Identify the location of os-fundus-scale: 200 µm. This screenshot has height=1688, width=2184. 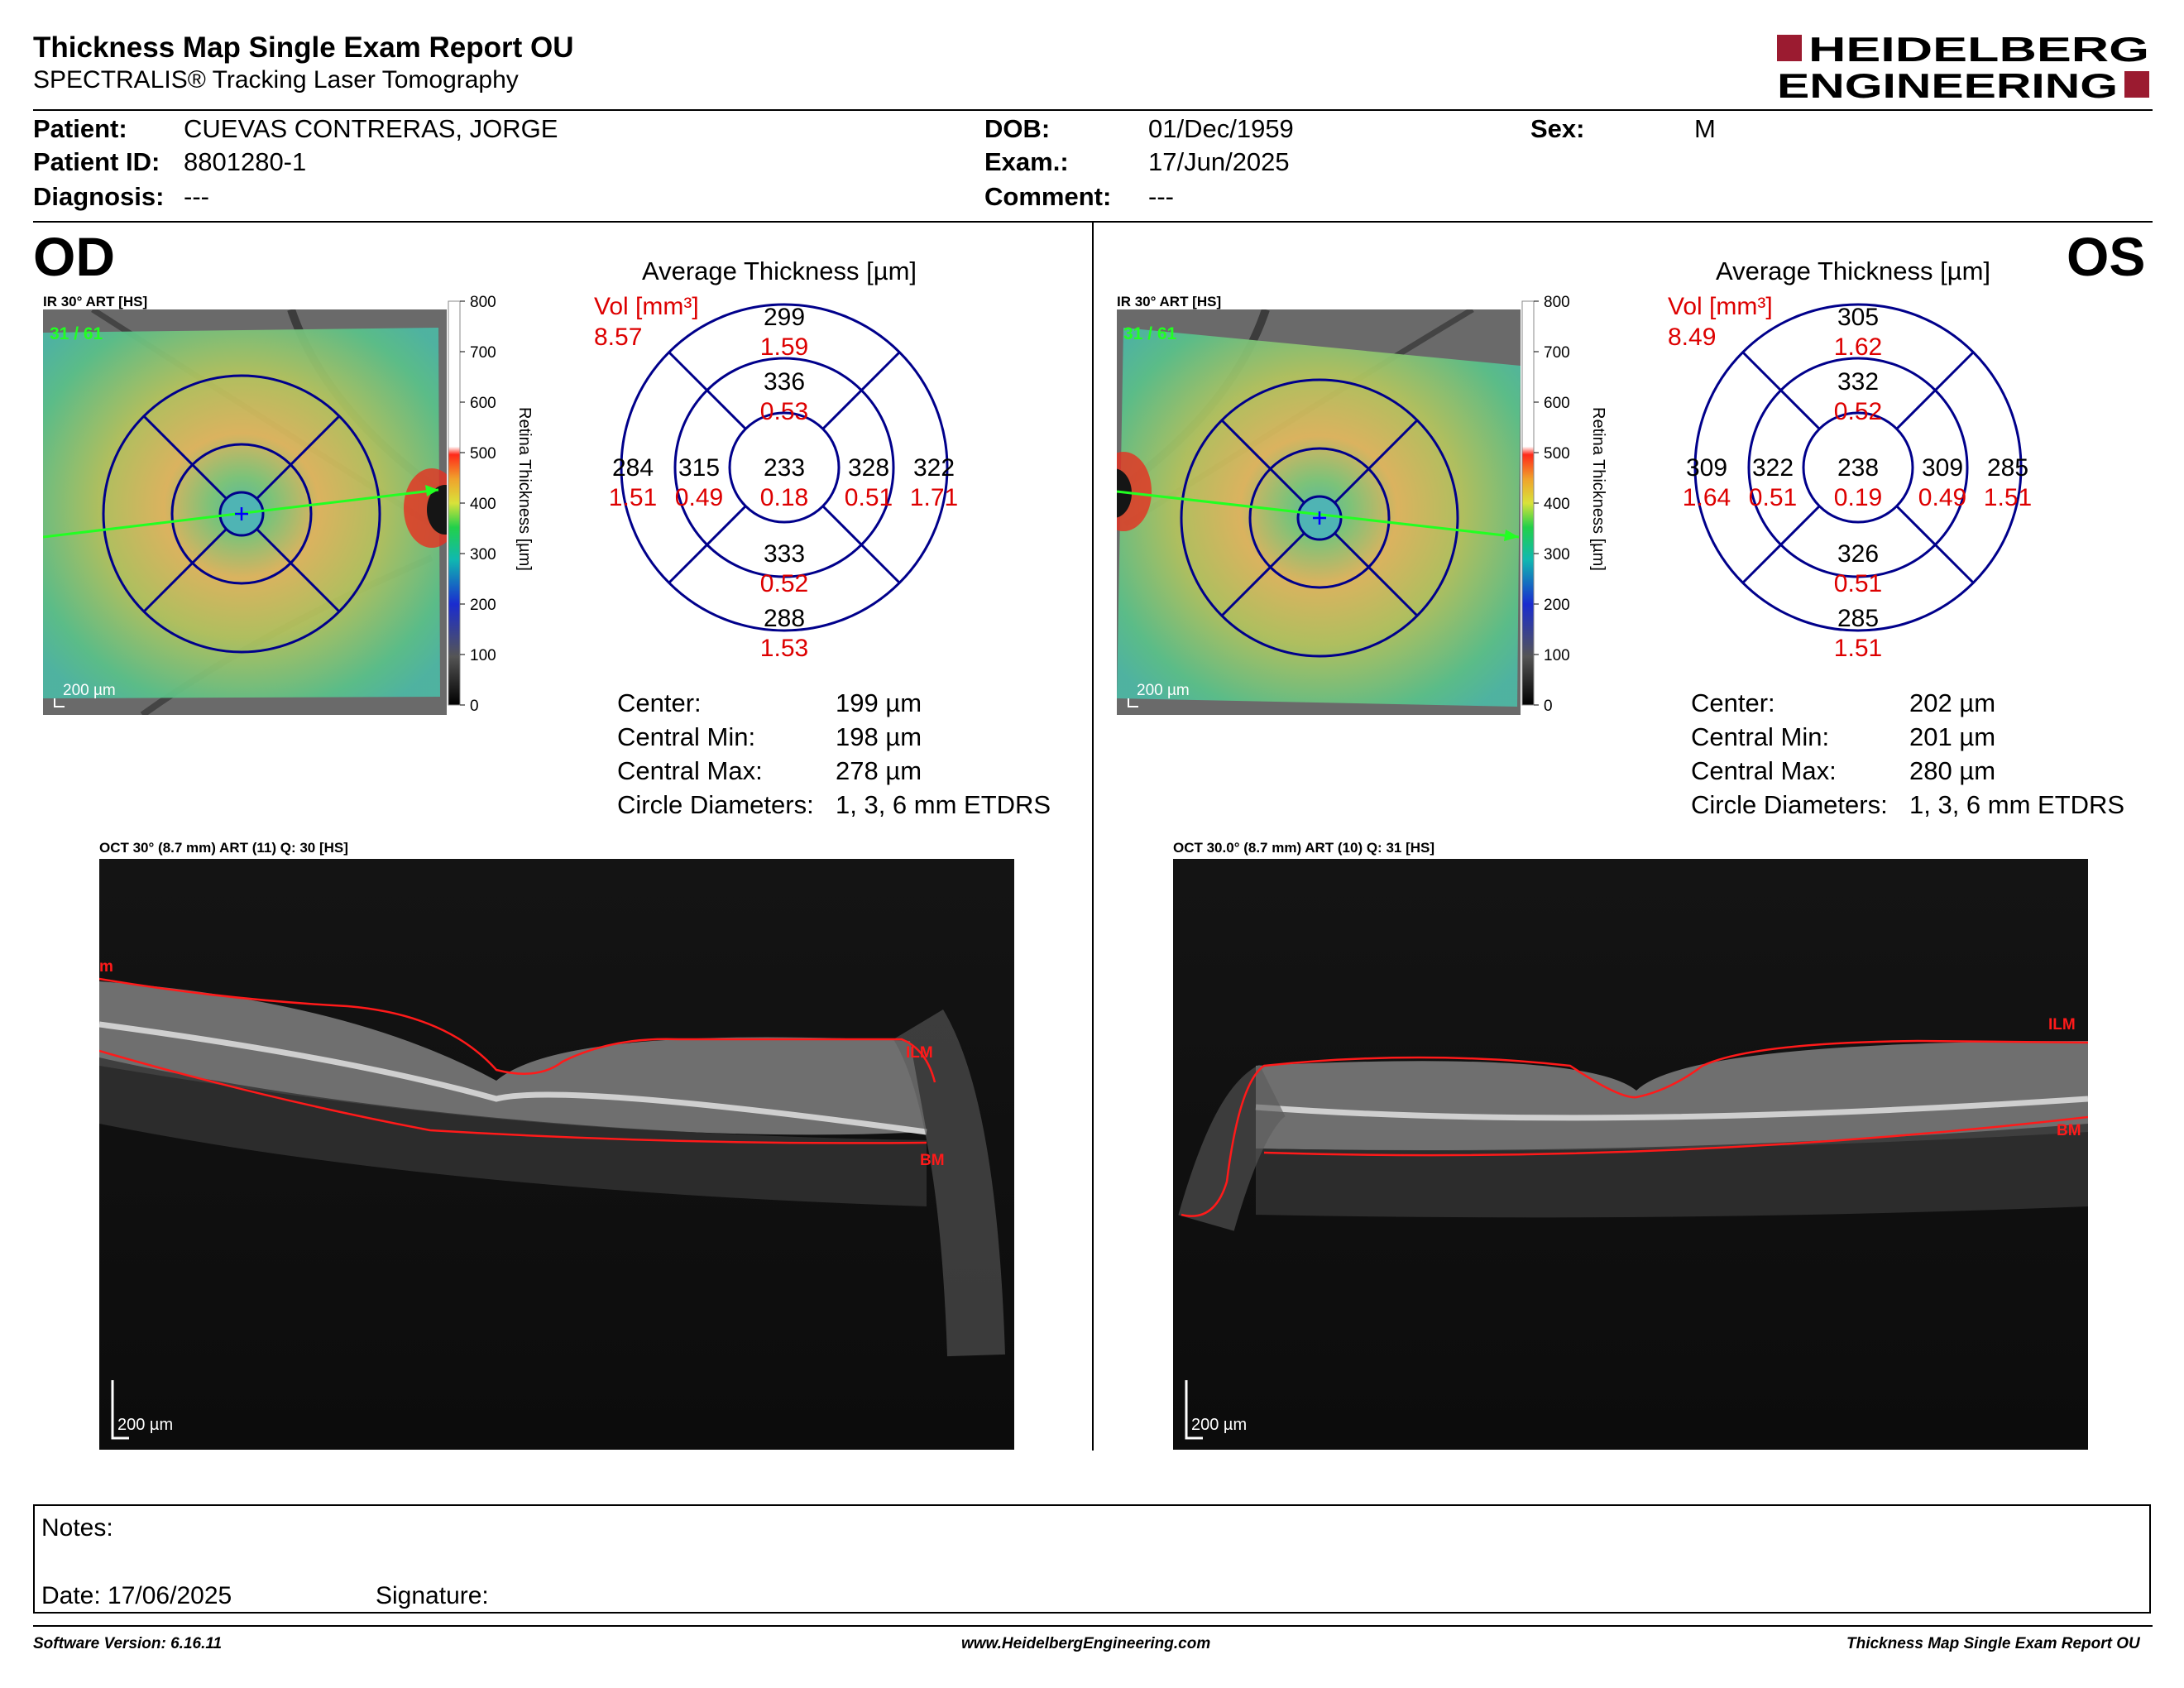
(1163, 690).